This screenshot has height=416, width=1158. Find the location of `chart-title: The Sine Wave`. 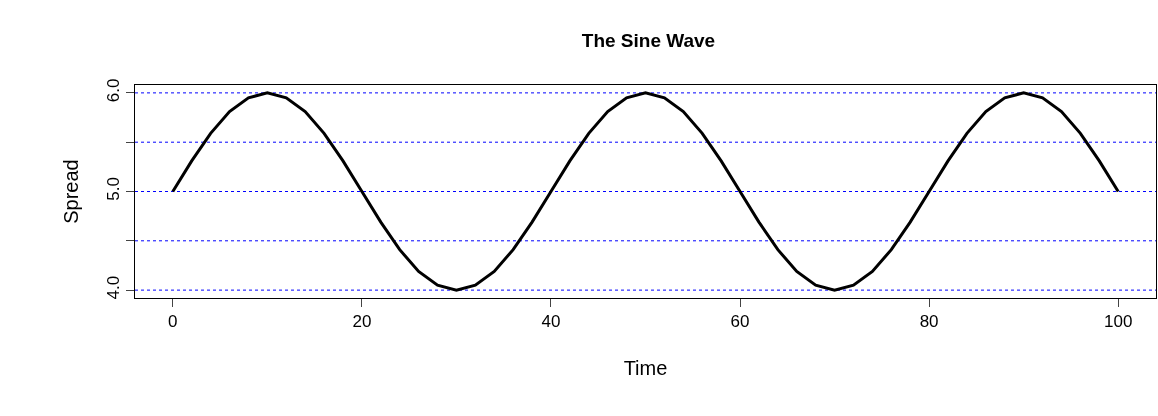

chart-title: The Sine Wave is located at coordinates (648, 40).